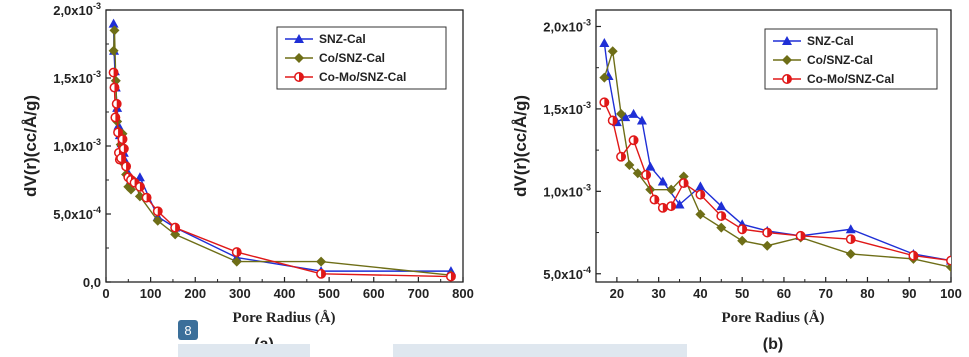 The image size is (969, 357). What do you see at coordinates (285, 293) in the screenshot?
I see `x-tick-label: 400` at bounding box center [285, 293].